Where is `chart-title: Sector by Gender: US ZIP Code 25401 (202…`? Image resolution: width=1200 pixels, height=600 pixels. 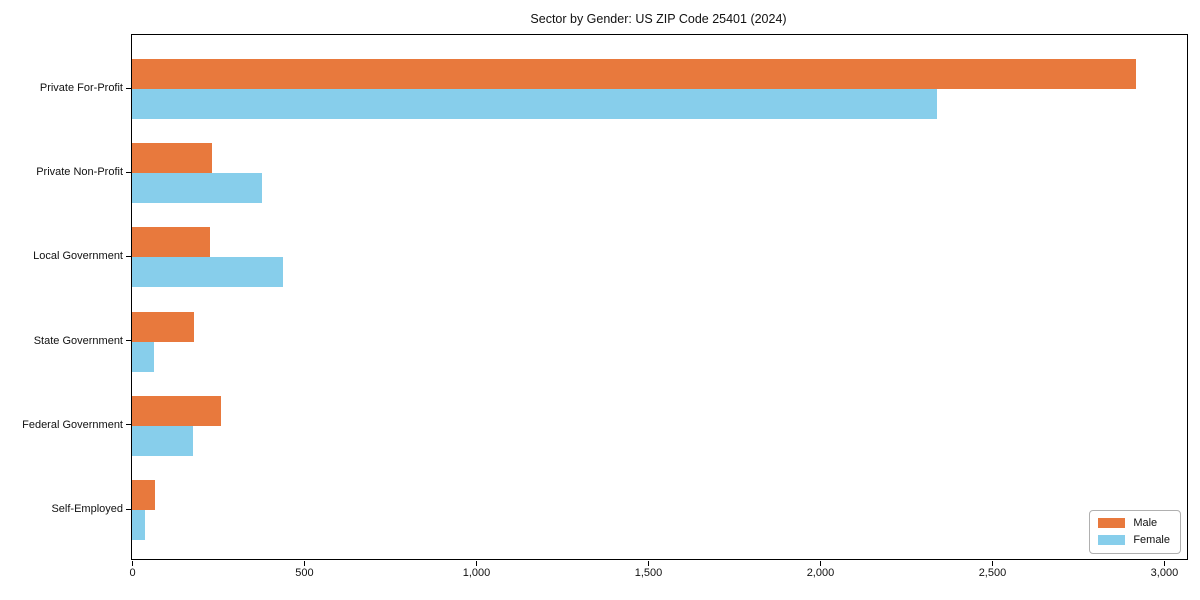
chart-title: Sector by Gender: US ZIP Code 25401 (202… is located at coordinates (658, 19).